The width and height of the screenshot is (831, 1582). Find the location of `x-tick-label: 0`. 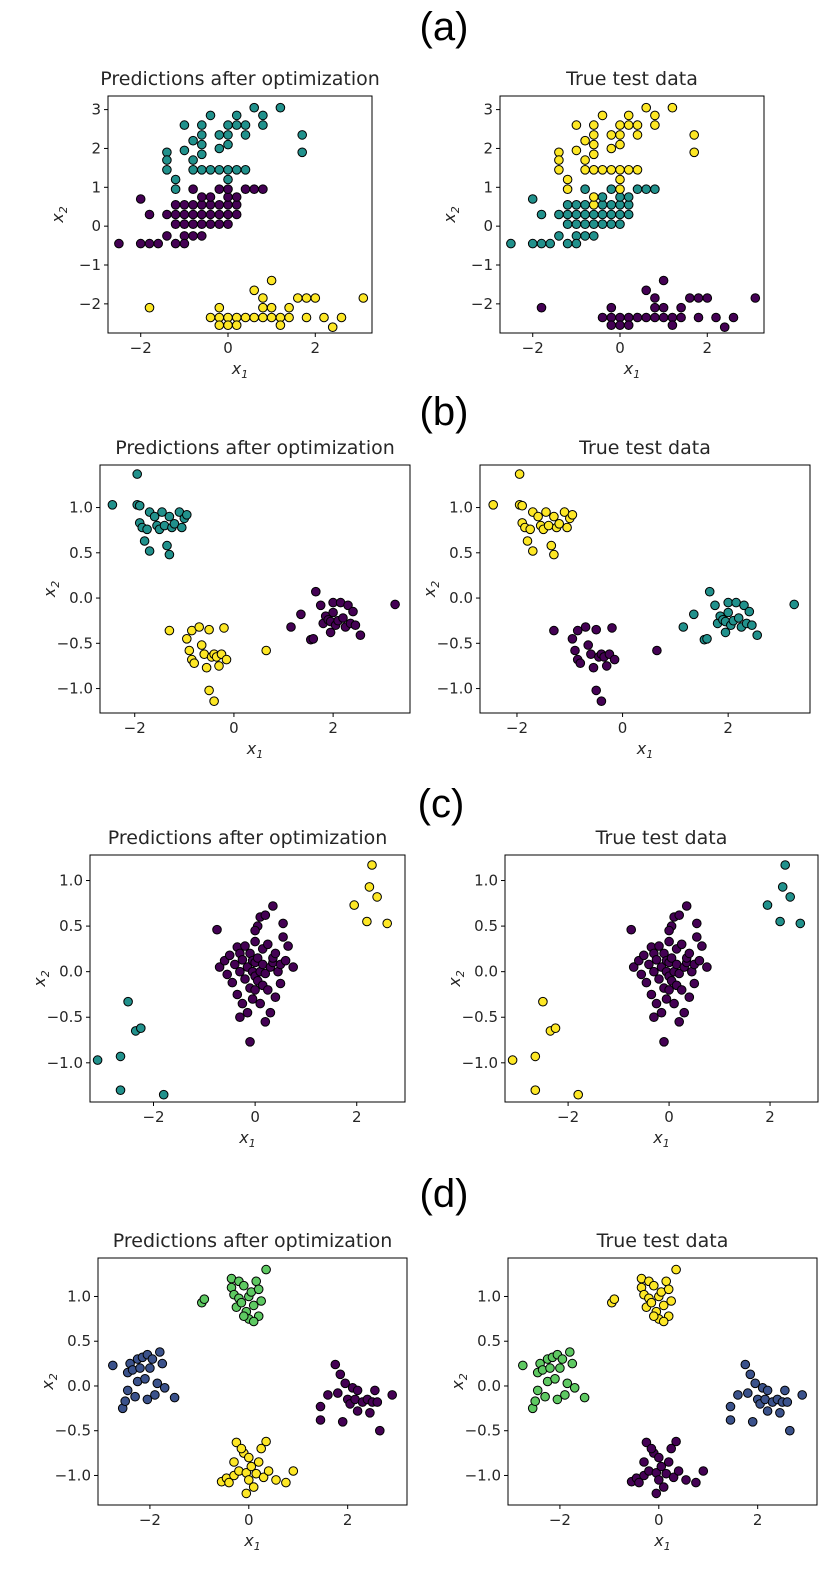

x-tick-label: 0 is located at coordinates (620, 348).